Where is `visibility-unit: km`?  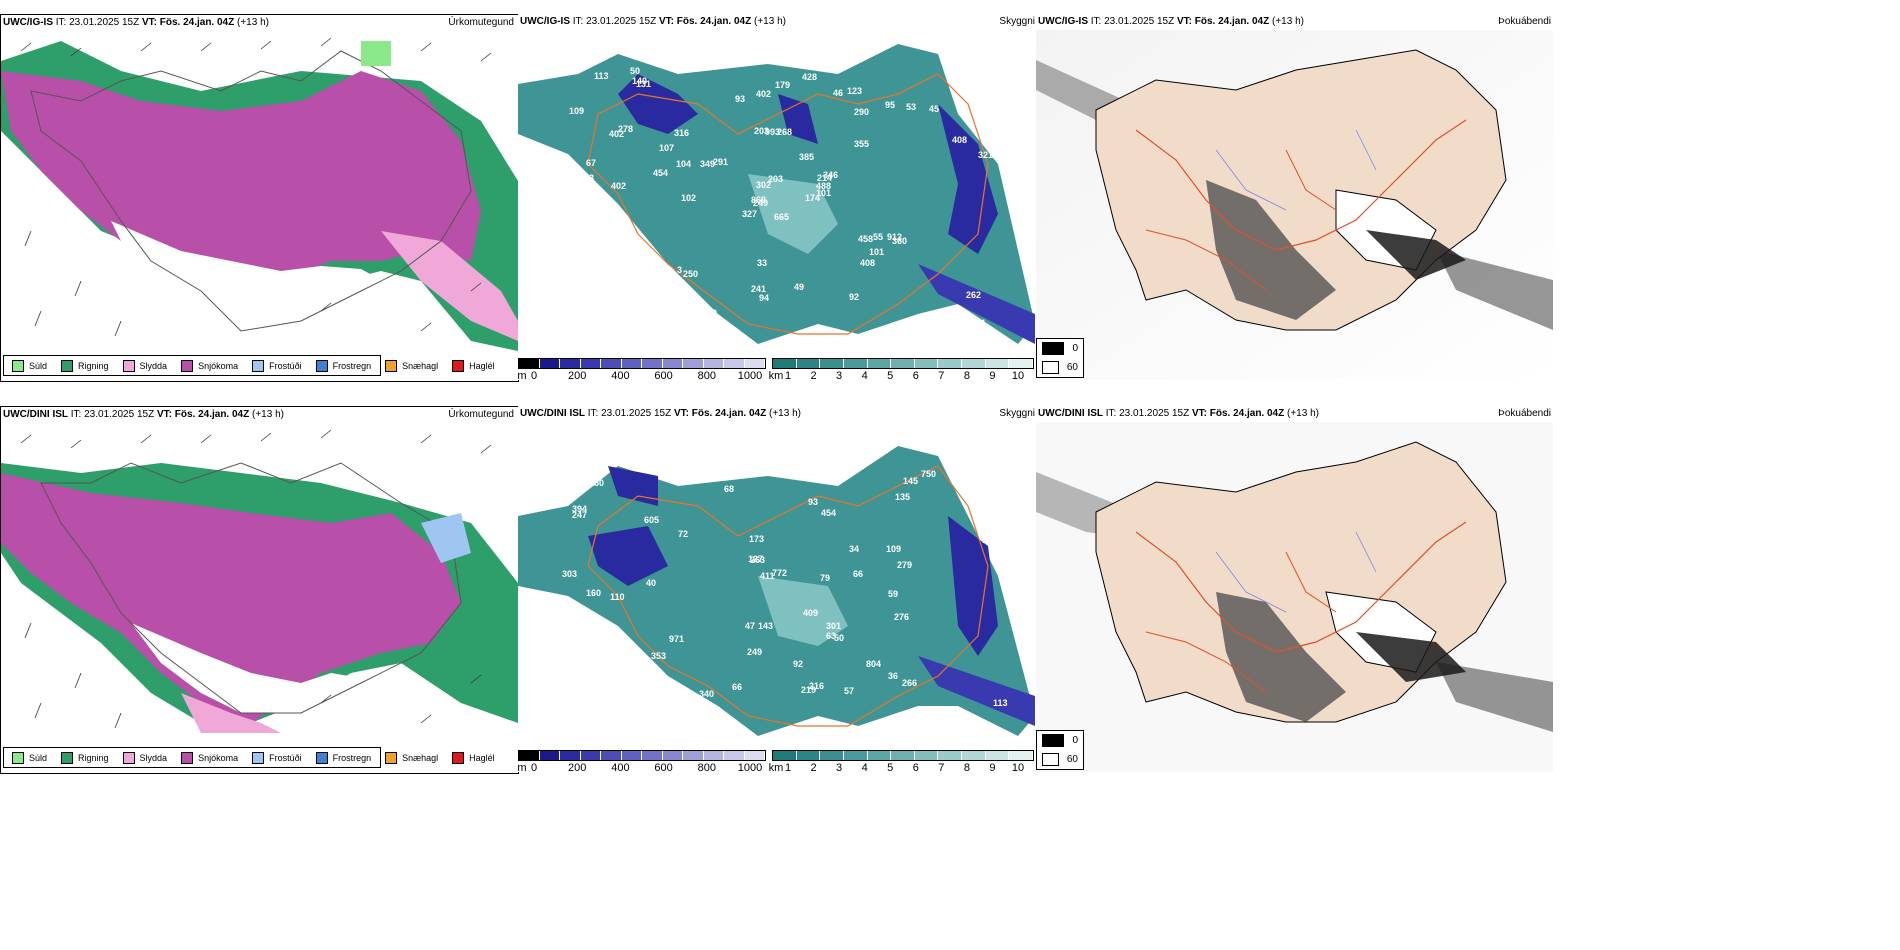 visibility-unit: km is located at coordinates (776, 767).